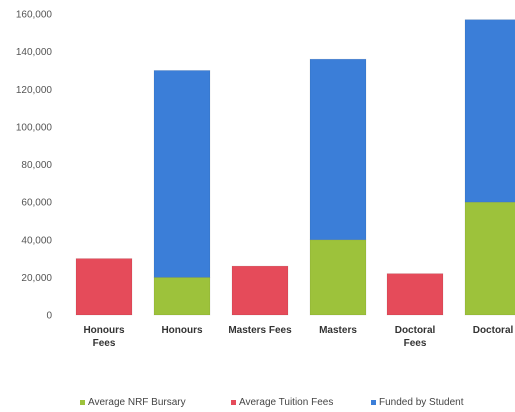 The height and width of the screenshot is (412, 515). I want to click on x-tick-label: Masters, so click(338, 330).